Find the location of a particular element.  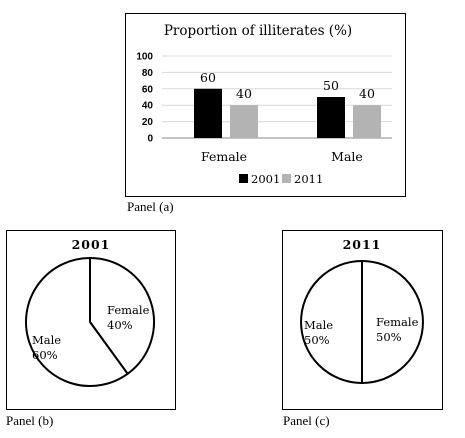

bar-chart-x-axis: Female Male is located at coordinates (282, 156).